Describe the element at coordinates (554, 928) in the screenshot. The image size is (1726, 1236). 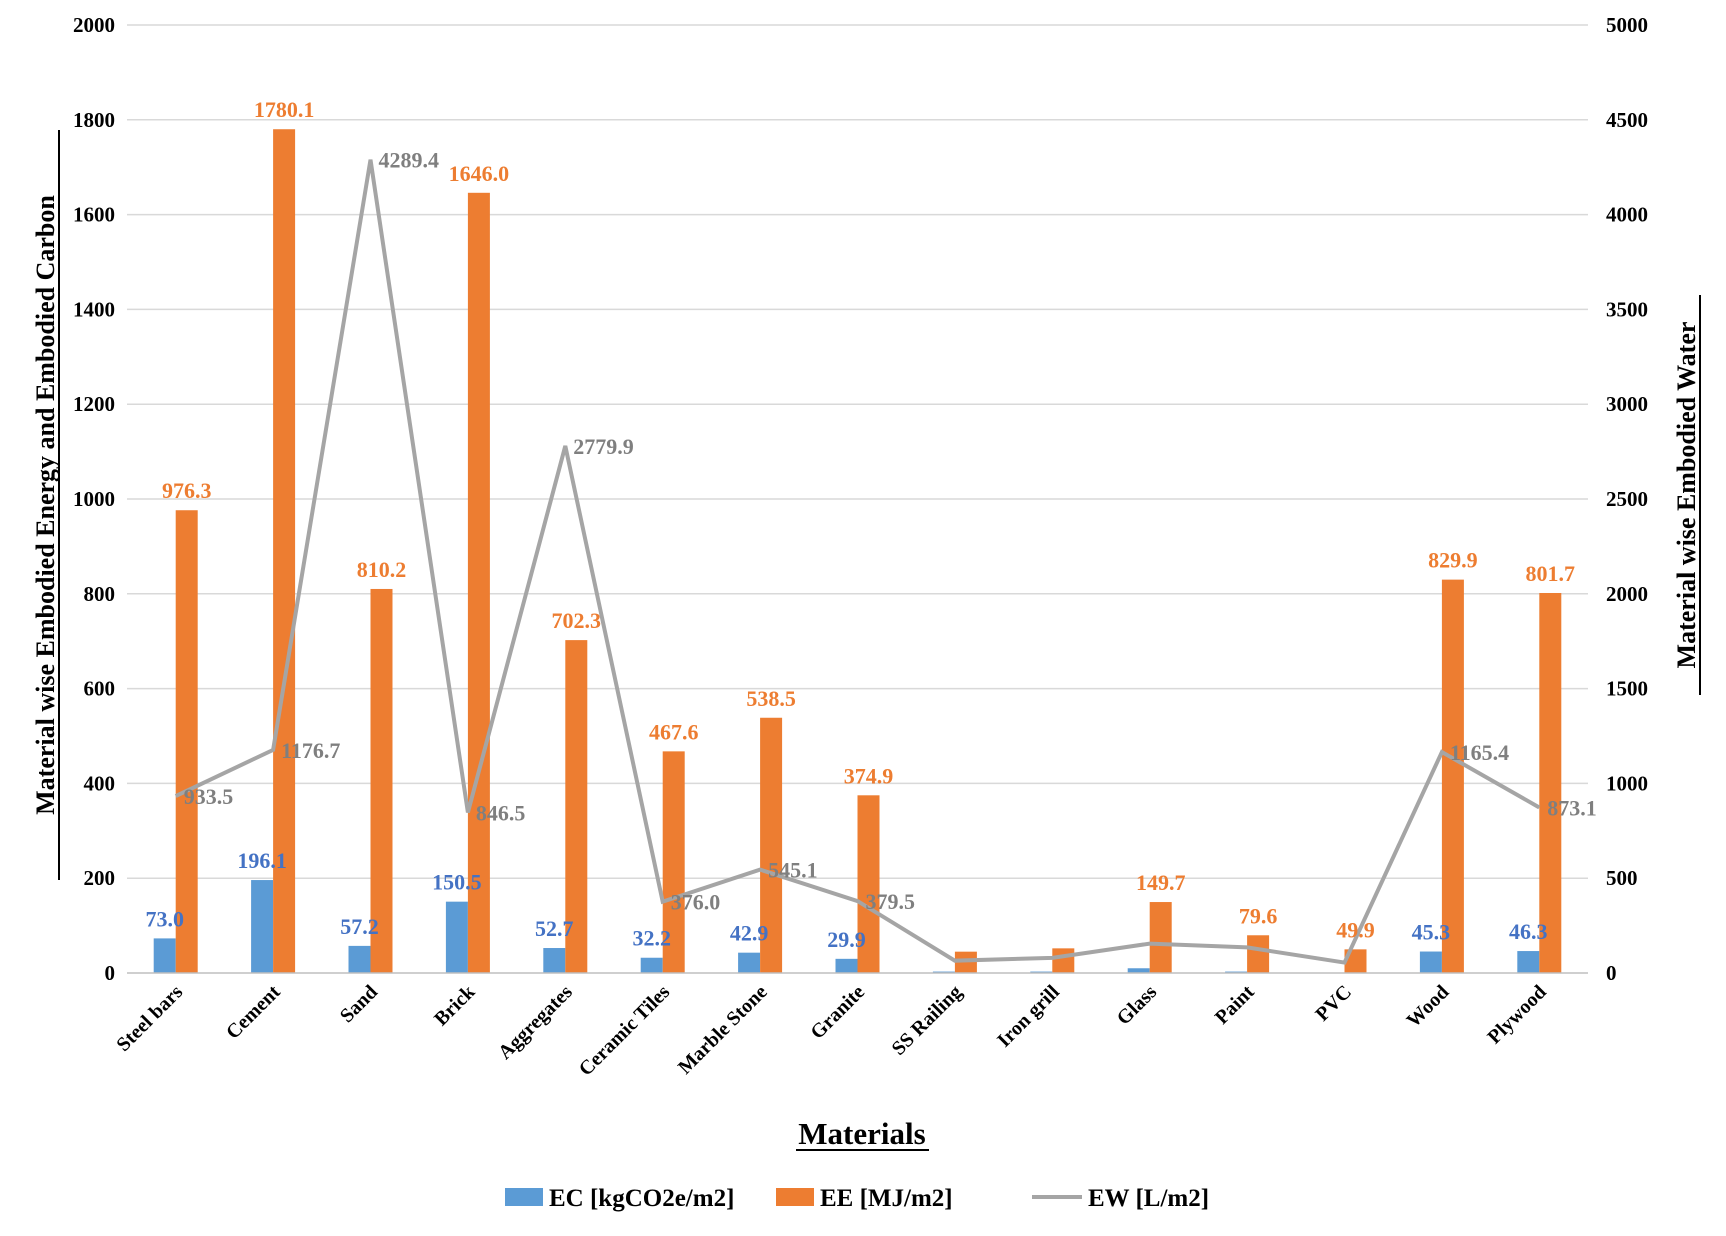
I see `data-label: 52.7` at that location.